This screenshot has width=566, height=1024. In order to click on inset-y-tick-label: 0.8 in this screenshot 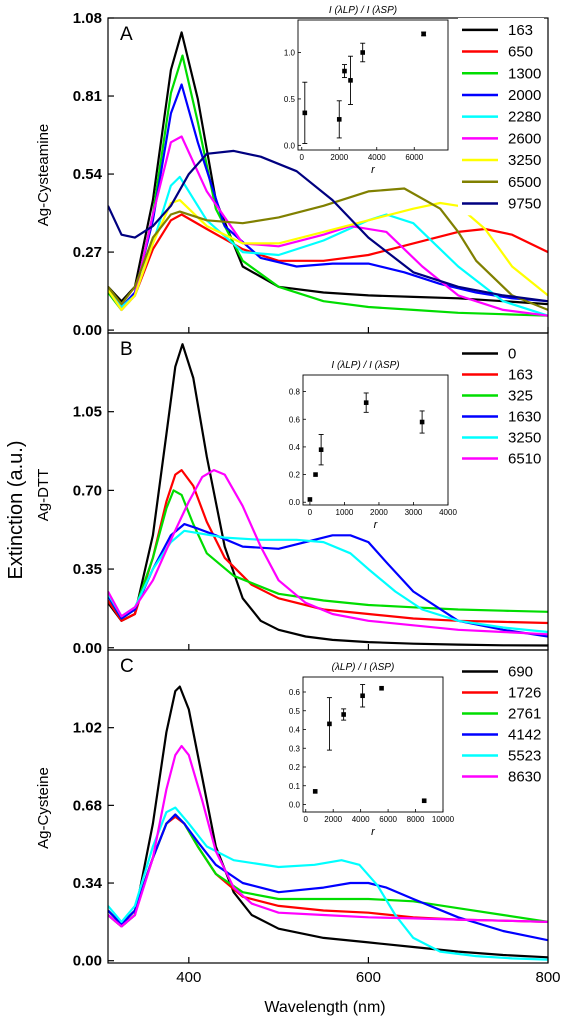, I will do `click(295, 392)`.